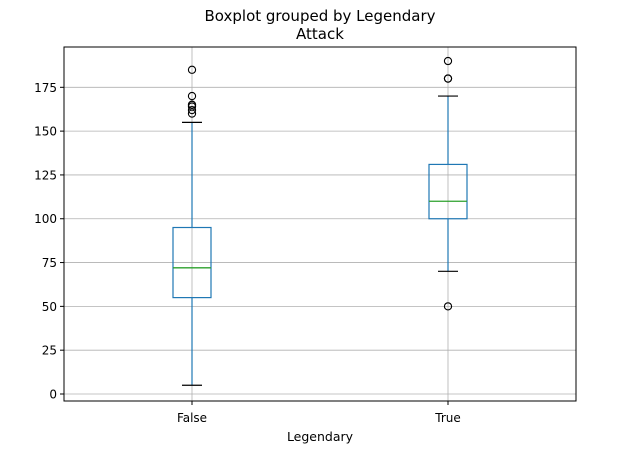  Describe the element at coordinates (320, 34) in the screenshot. I see `chart-subtitle: Attack` at that location.